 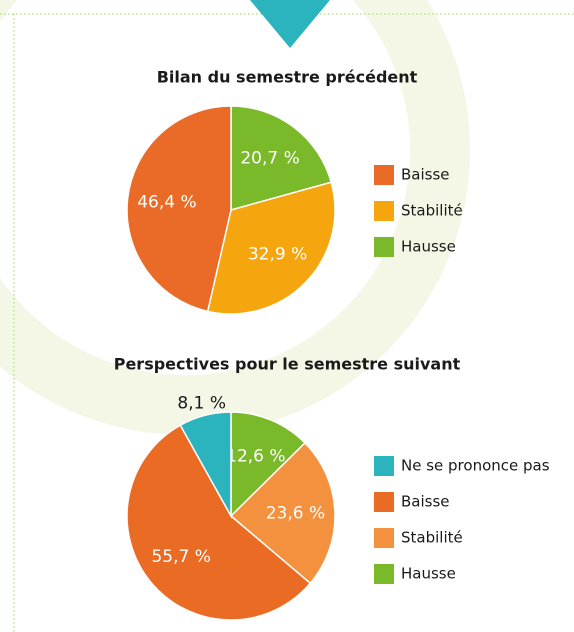 I want to click on slice-label: 46,4 %, so click(x=166, y=203).